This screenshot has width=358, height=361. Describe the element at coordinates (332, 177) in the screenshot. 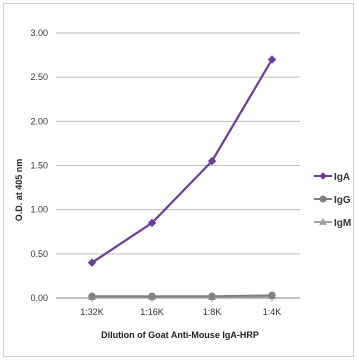

I see `legend-item: IgA` at that location.